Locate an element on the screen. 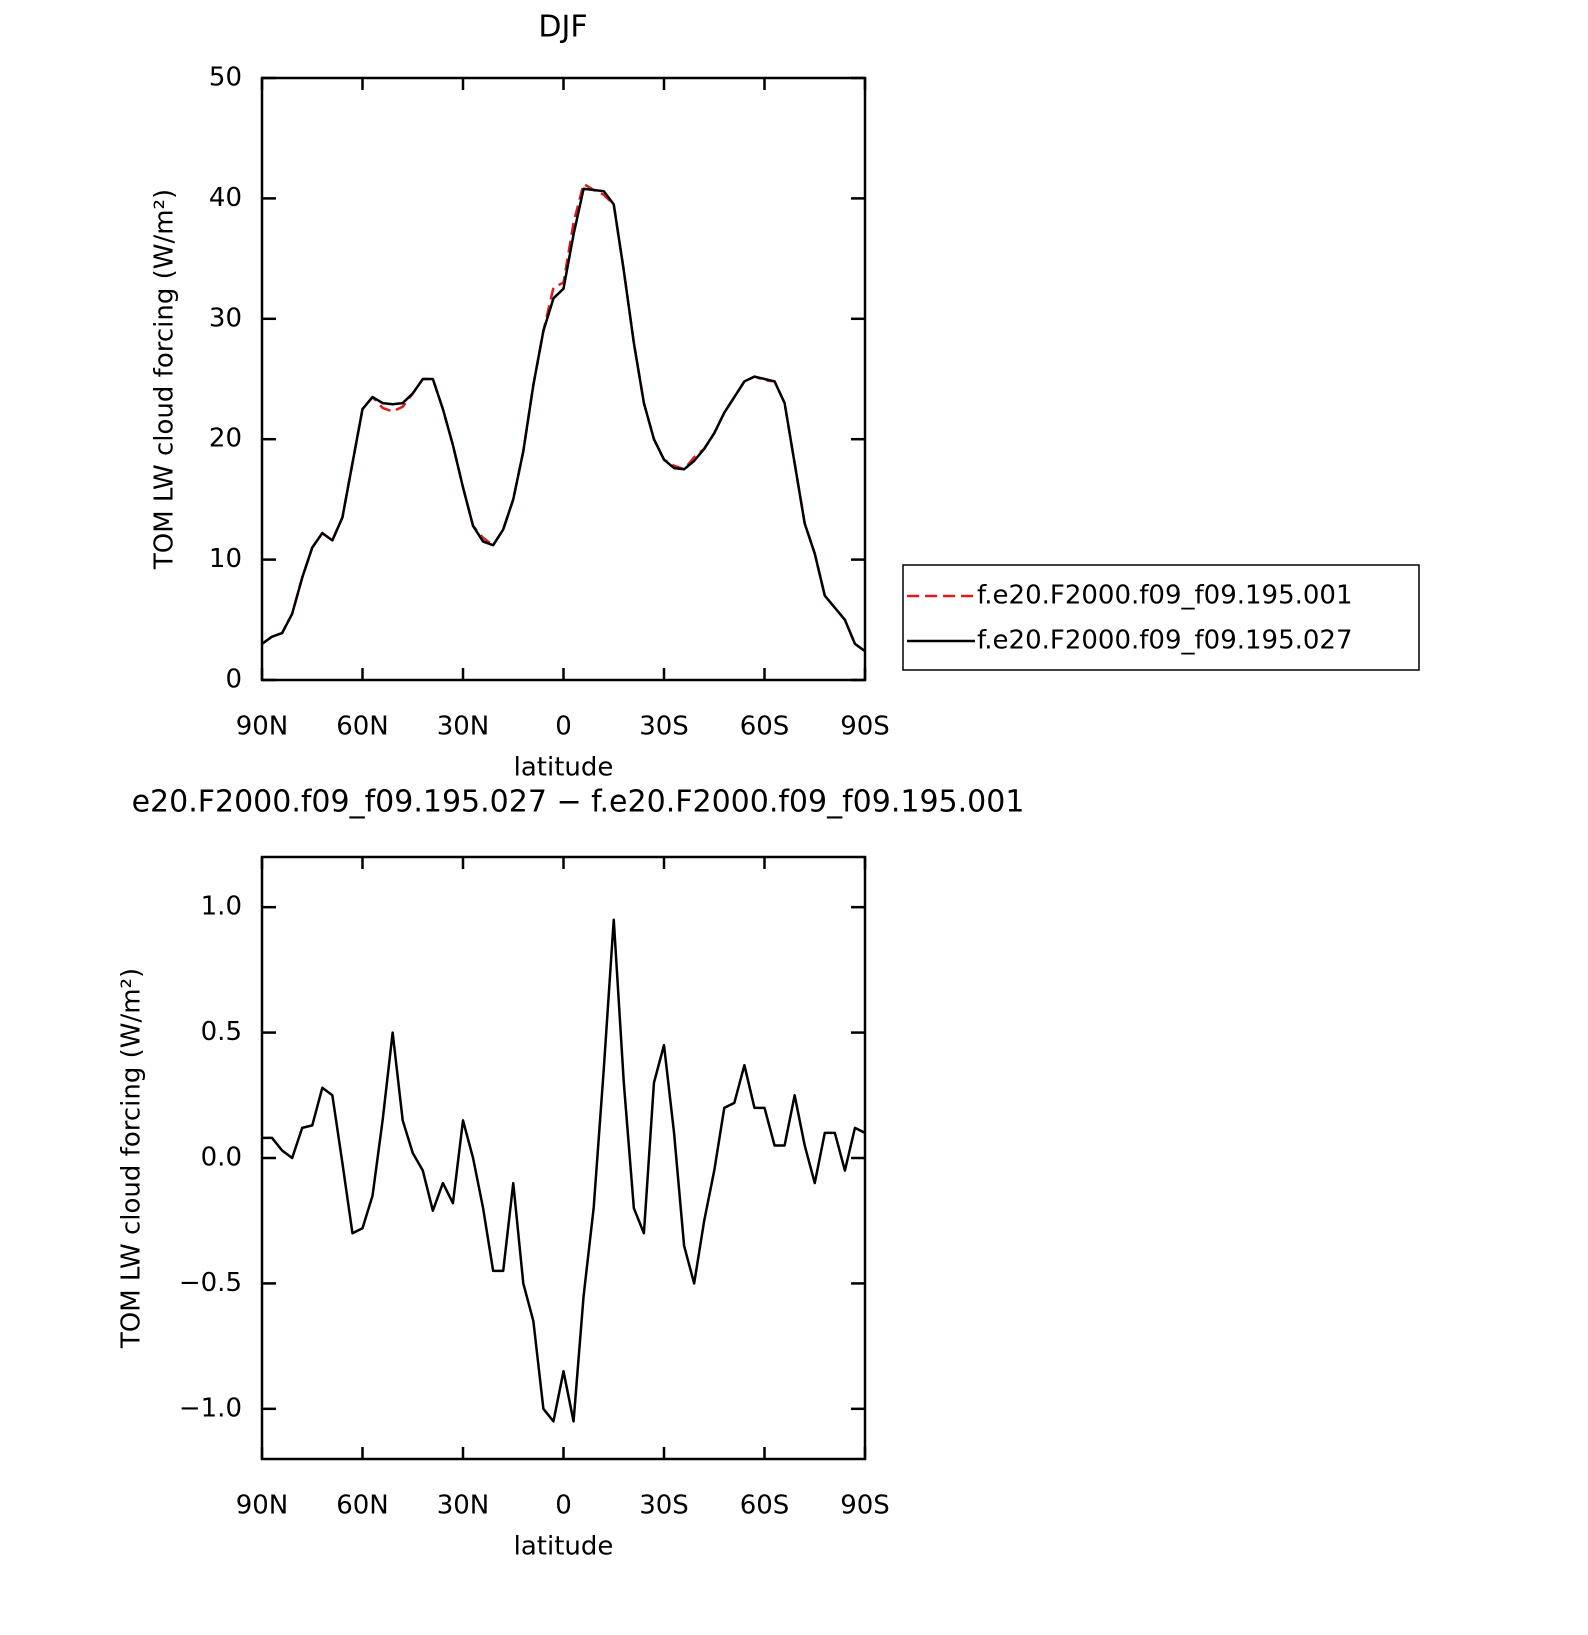 This screenshot has width=1588, height=1635. y-tick-label: −1.0 is located at coordinates (210, 1408).